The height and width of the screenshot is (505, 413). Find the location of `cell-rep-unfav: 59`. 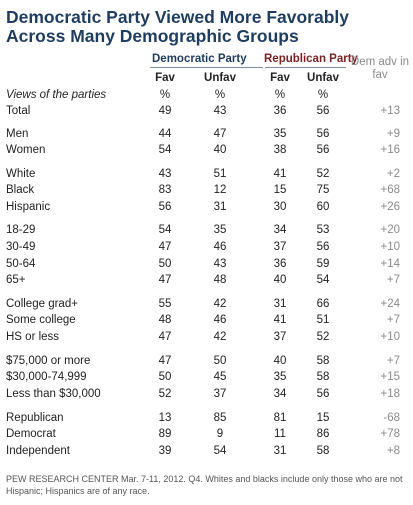

cell-rep-unfav: 59 is located at coordinates (323, 264).